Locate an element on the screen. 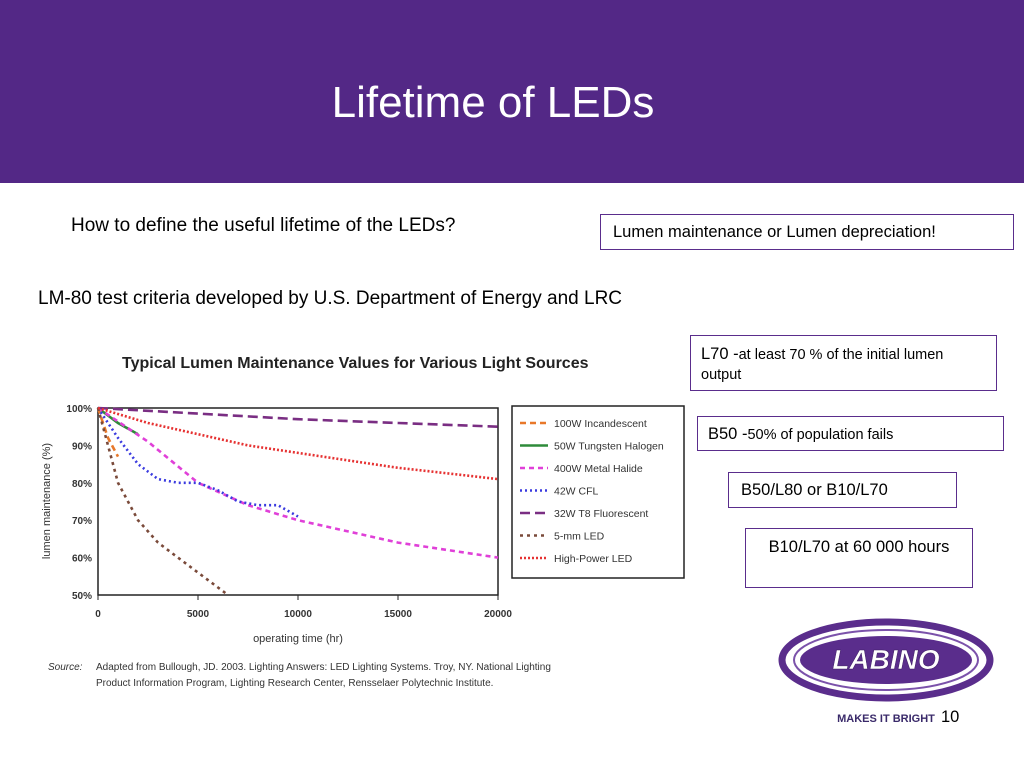 The height and width of the screenshot is (768, 1024). legend-label: 32W T8 Fluorescent is located at coordinates (601, 514).